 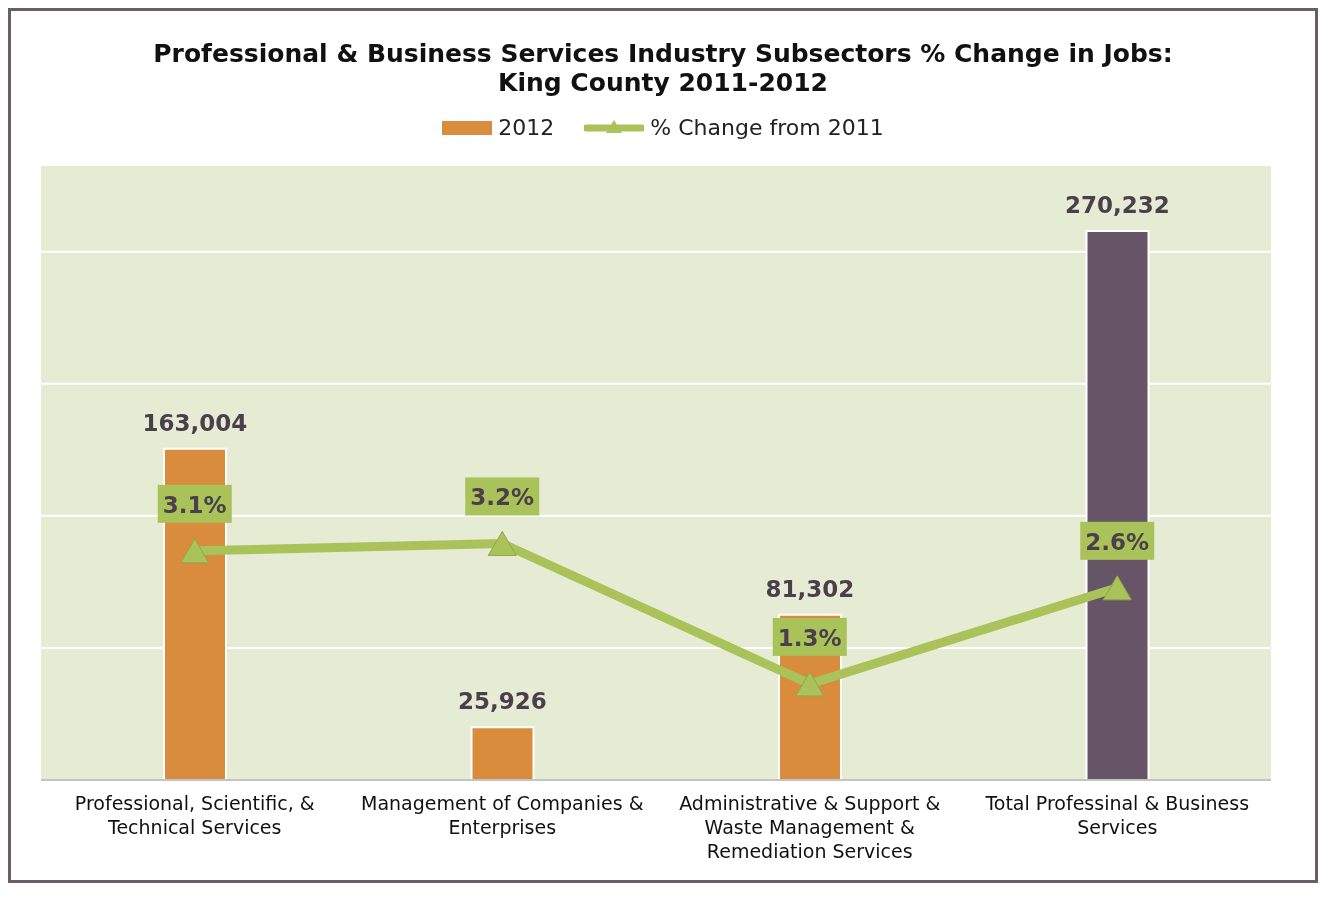 I want to click on chart-title: Professional & Business Services Industry Subsectors % Change in Jobs: King County 2011-2012, so click(x=663, y=68).